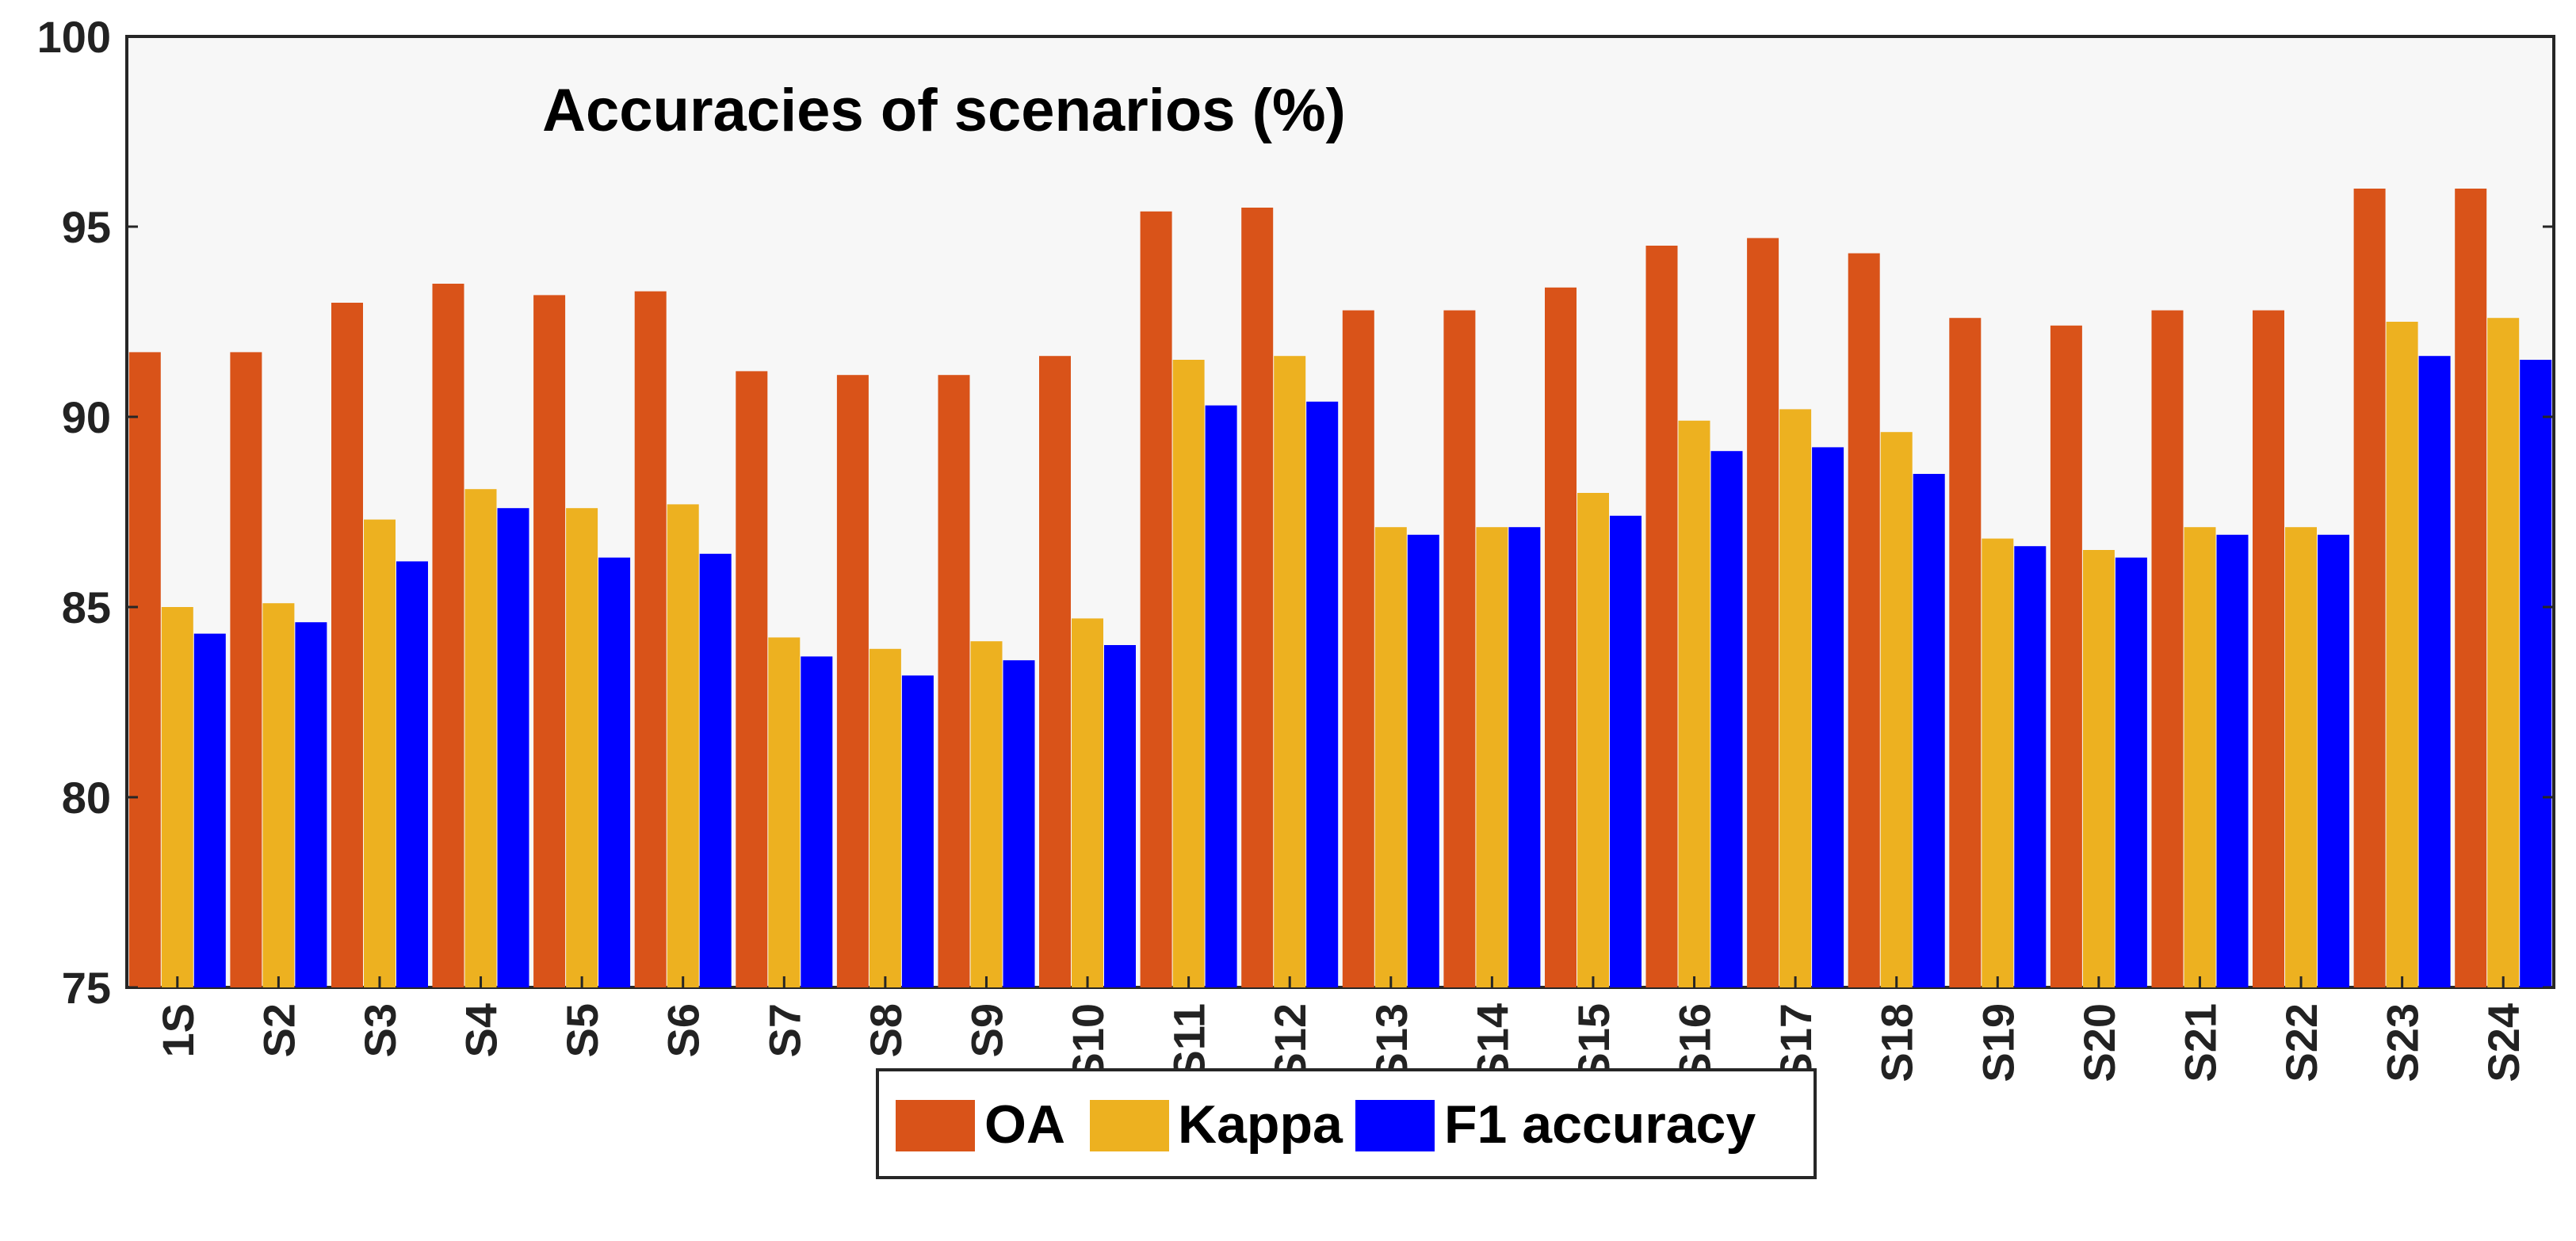  Describe the element at coordinates (1864, 620) in the screenshot. I see `bar-oa-s18` at that location.